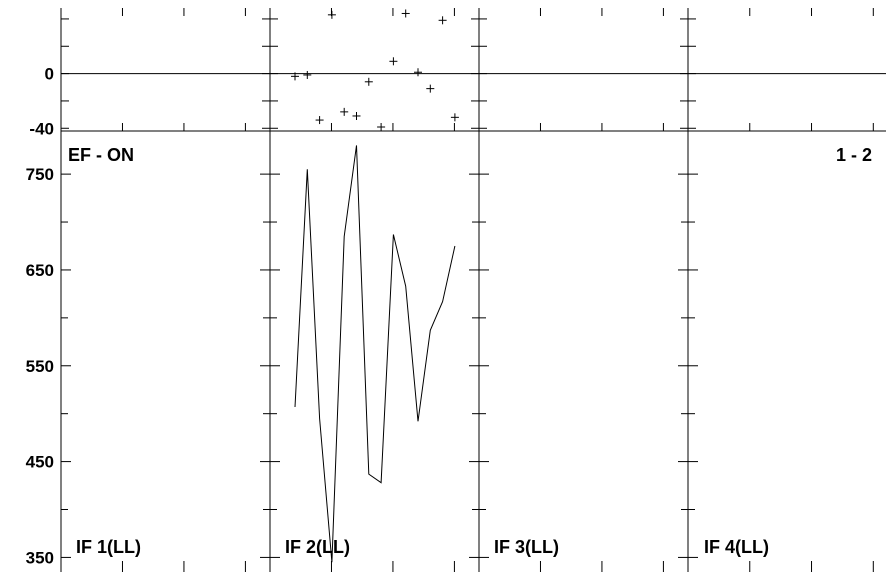  Describe the element at coordinates (41, 128) in the screenshot. I see `phase-y-tick-label: -40` at that location.